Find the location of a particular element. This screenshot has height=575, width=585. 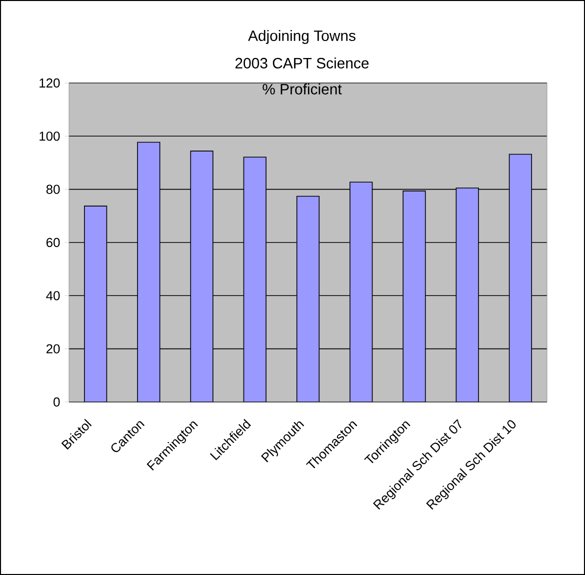

y-tick-label: 60 is located at coordinates (53, 243).